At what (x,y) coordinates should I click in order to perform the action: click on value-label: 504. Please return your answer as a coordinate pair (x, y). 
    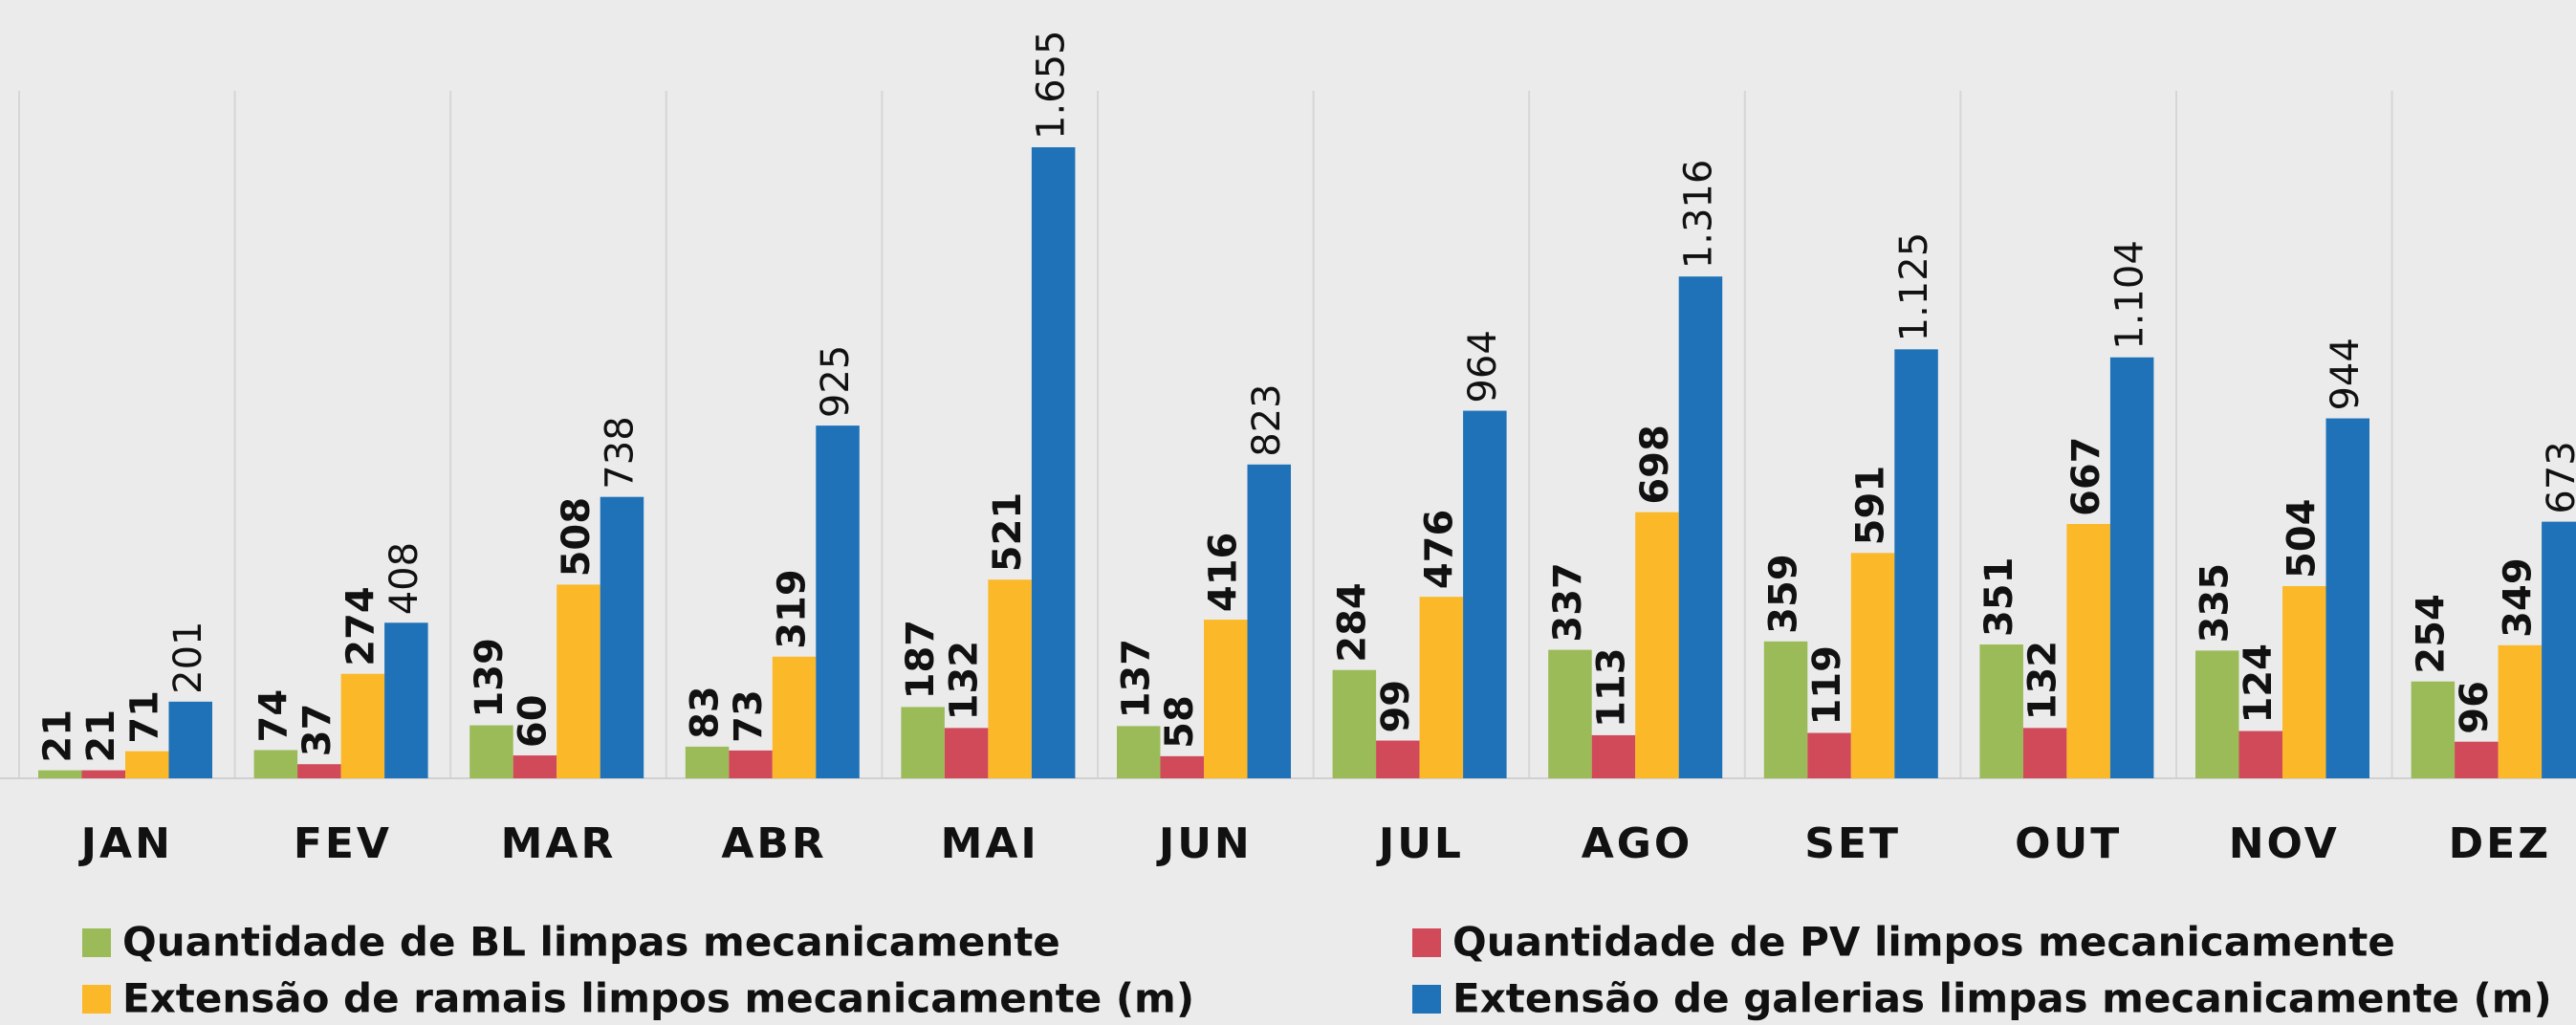
    Looking at the image, I should click on (2303, 539).